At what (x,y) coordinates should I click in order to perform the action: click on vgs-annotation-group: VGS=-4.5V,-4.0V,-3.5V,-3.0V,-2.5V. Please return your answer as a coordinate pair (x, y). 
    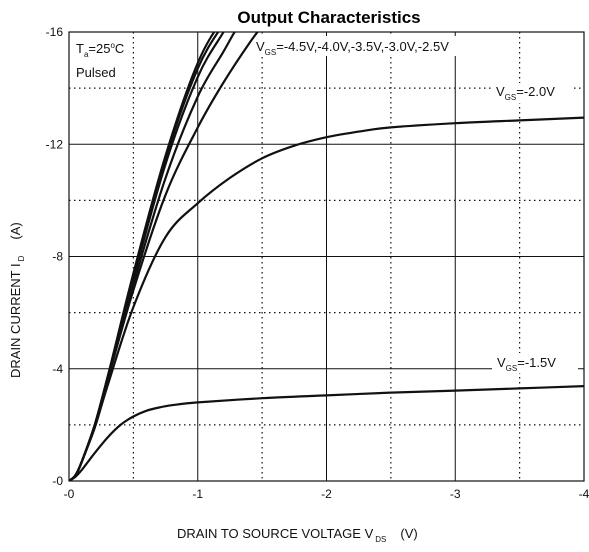
    Looking at the image, I should click on (352, 48).